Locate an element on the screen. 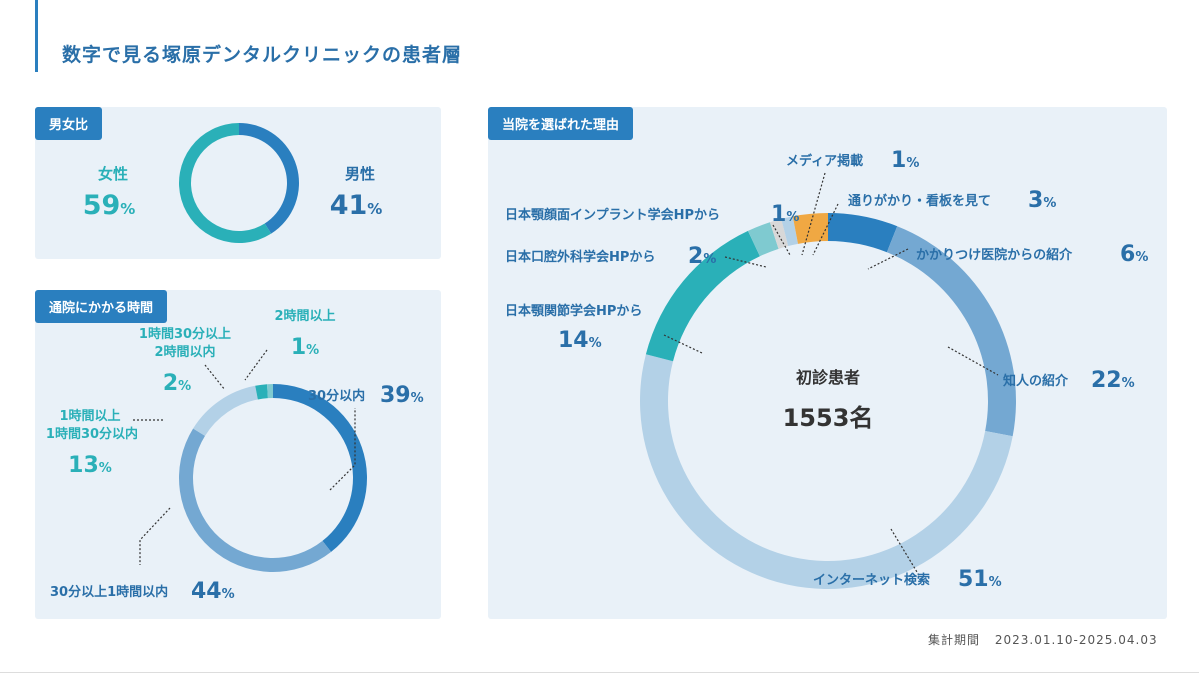 The height and width of the screenshot is (675, 1199). h2-label-a: 1時間30分以上 is located at coordinates (185, 334).